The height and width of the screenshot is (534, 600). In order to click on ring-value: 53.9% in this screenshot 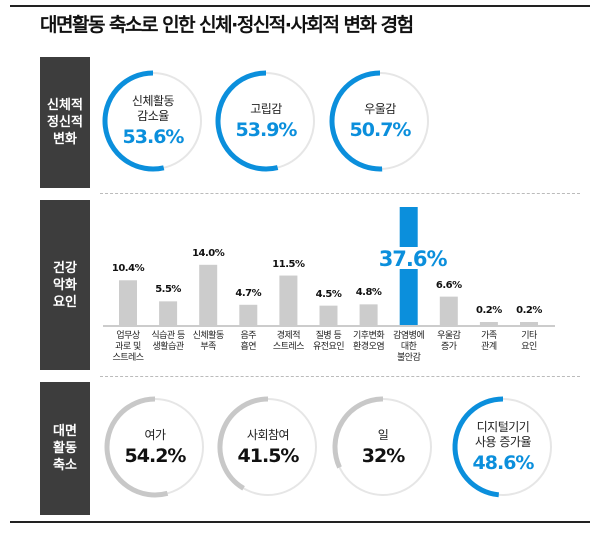, I will do `click(266, 129)`.